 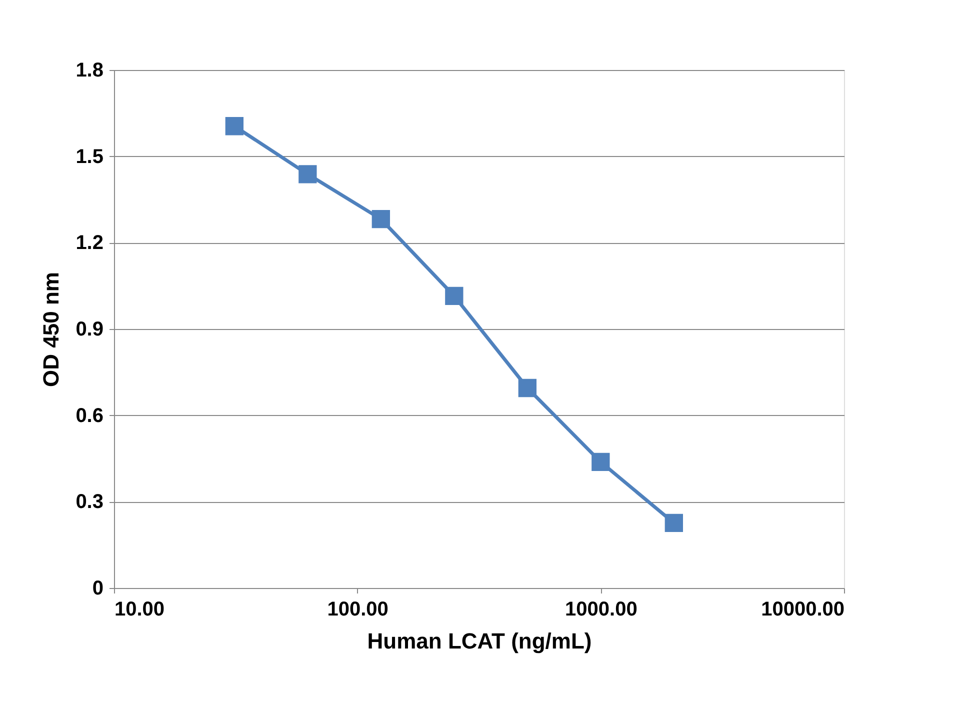 What do you see at coordinates (90, 415) in the screenshot?
I see `y-tick-label: 0.6` at bounding box center [90, 415].